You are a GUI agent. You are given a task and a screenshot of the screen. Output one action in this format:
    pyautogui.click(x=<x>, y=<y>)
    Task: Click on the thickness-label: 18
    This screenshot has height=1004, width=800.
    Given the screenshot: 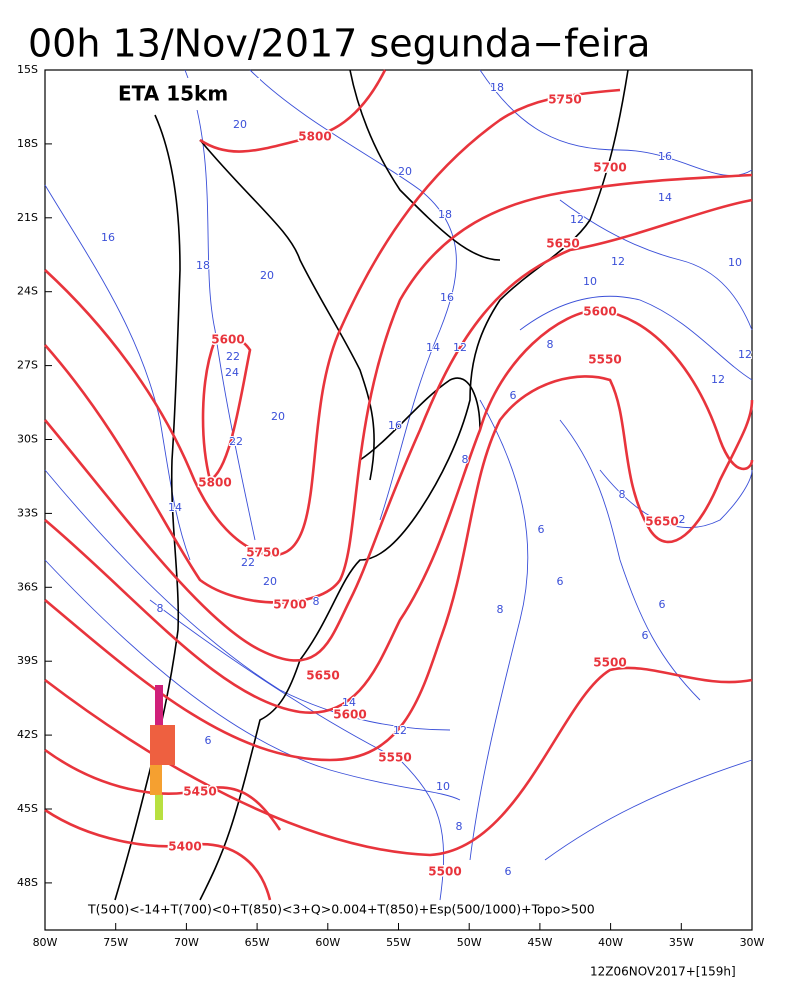 What is the action you would take?
    pyautogui.click(x=497, y=87)
    